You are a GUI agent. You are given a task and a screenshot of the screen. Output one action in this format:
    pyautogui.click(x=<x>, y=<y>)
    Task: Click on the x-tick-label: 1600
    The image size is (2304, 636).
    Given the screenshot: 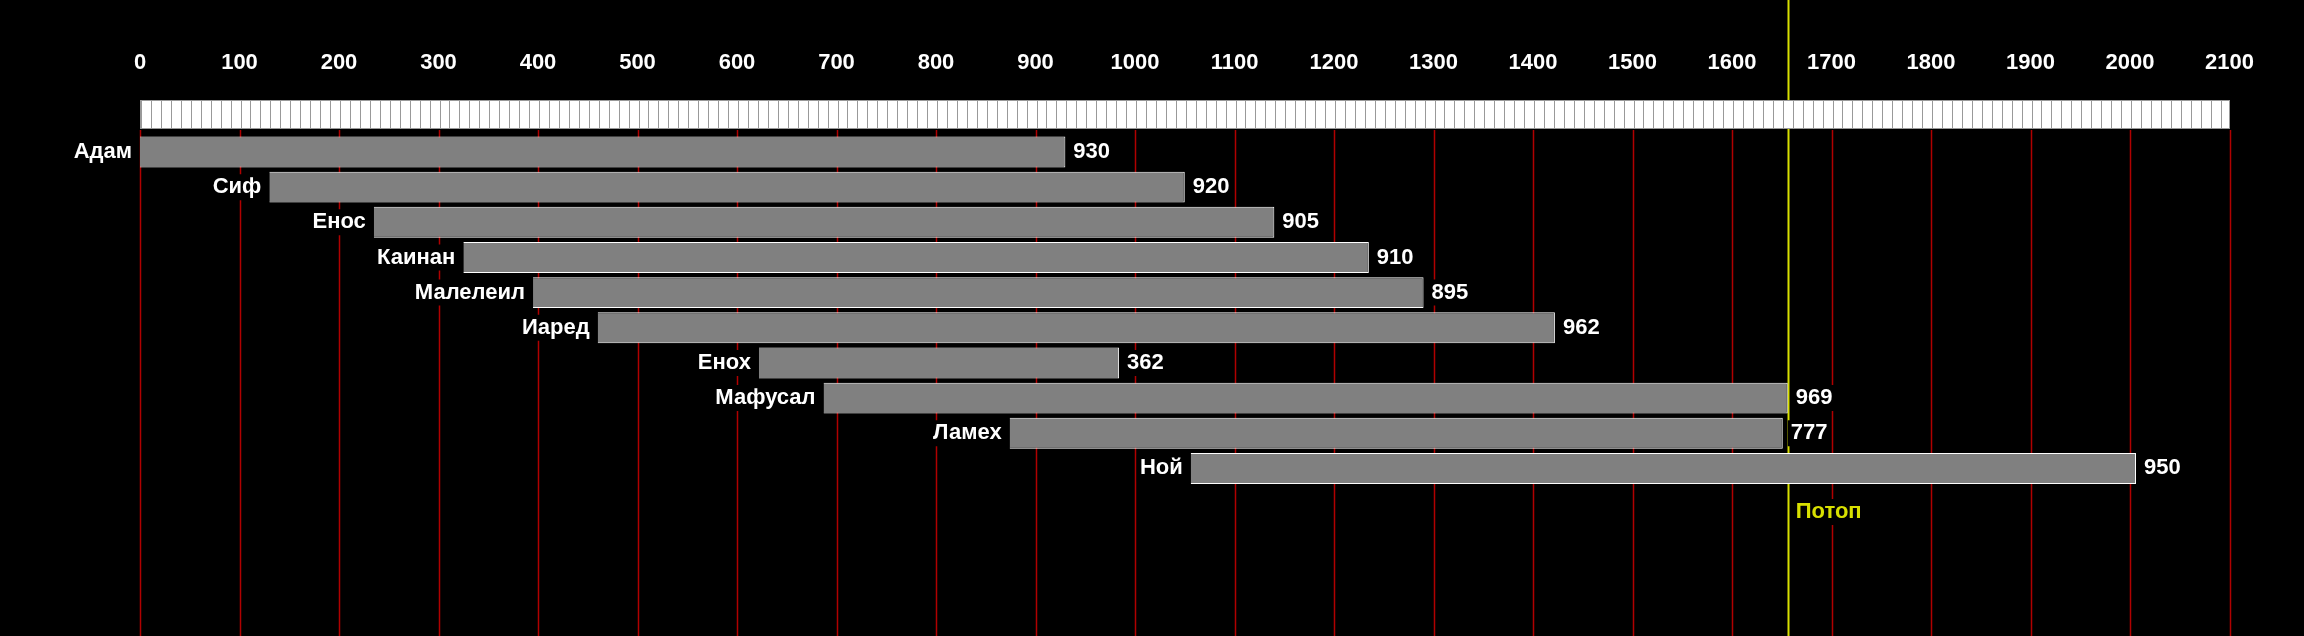 What is the action you would take?
    pyautogui.click(x=1732, y=62)
    